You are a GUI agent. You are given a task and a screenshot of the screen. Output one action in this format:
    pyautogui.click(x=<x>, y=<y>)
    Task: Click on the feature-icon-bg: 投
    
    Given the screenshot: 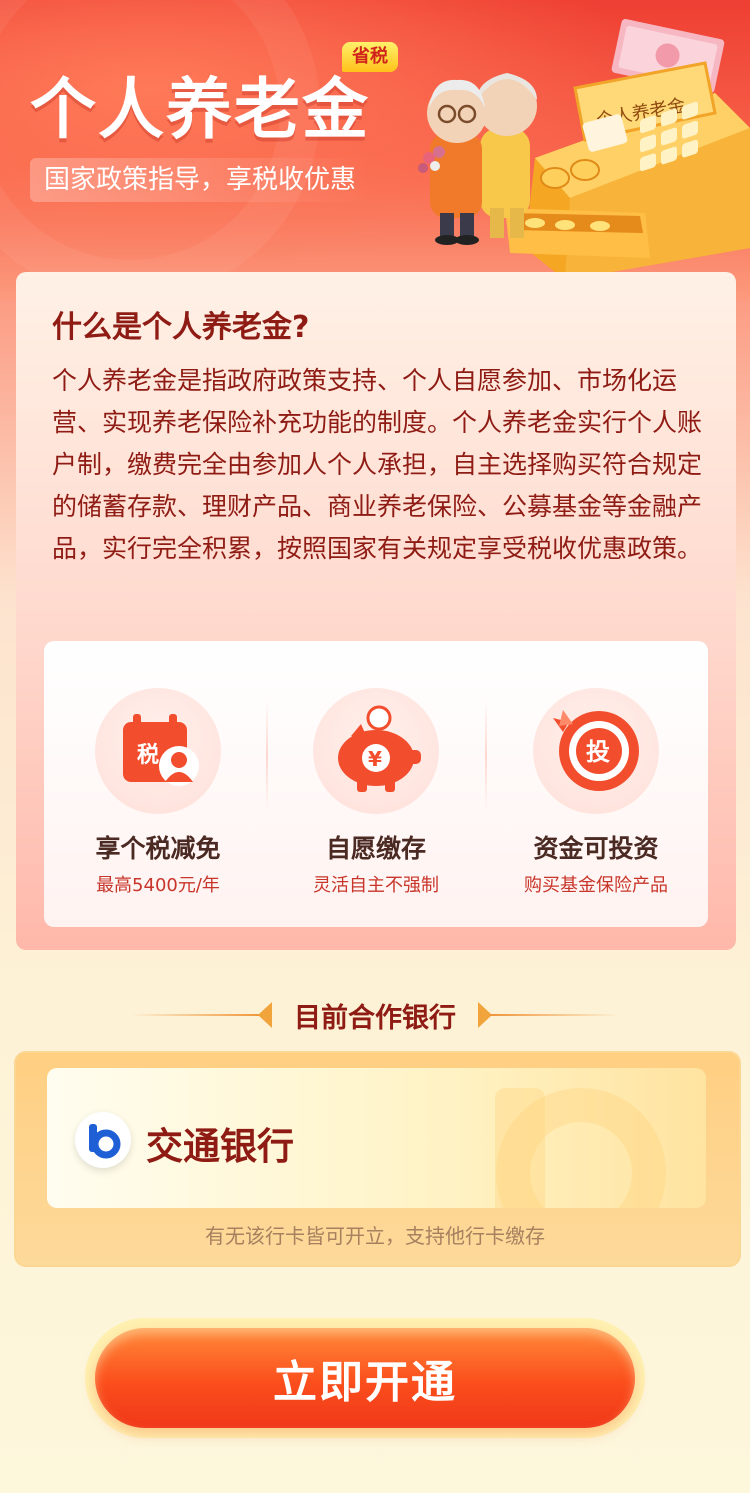 What is the action you would take?
    pyautogui.click(x=596, y=751)
    